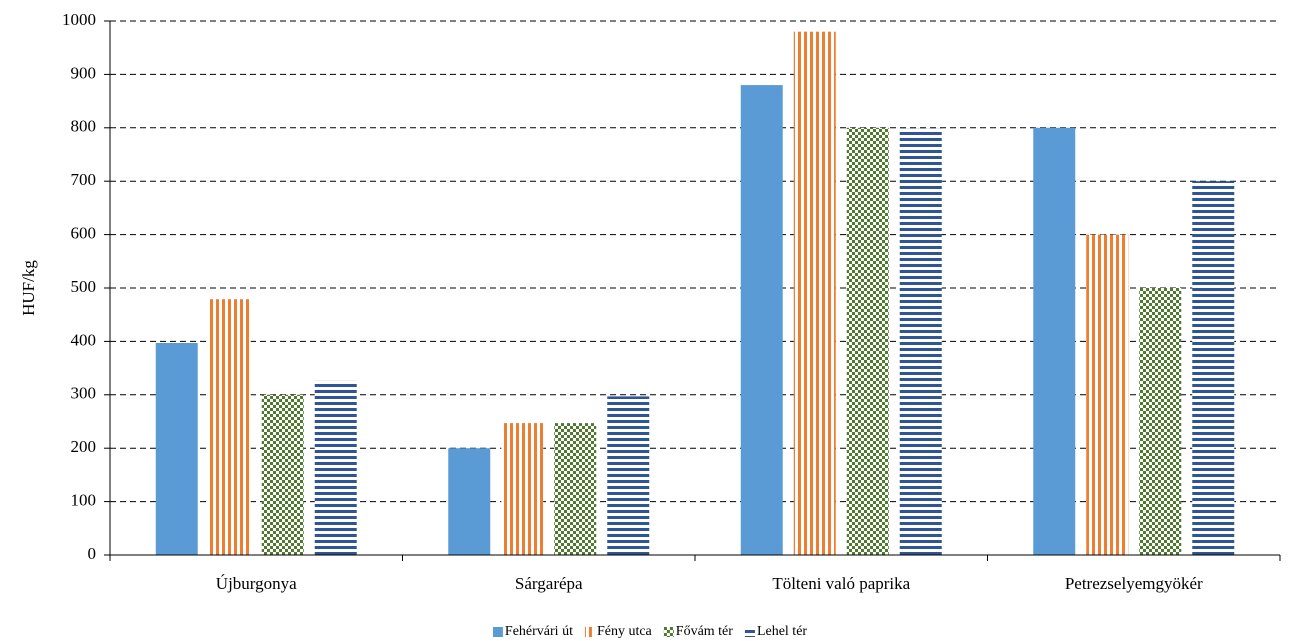  I want to click on y-tick-label: 100, so click(84, 500).